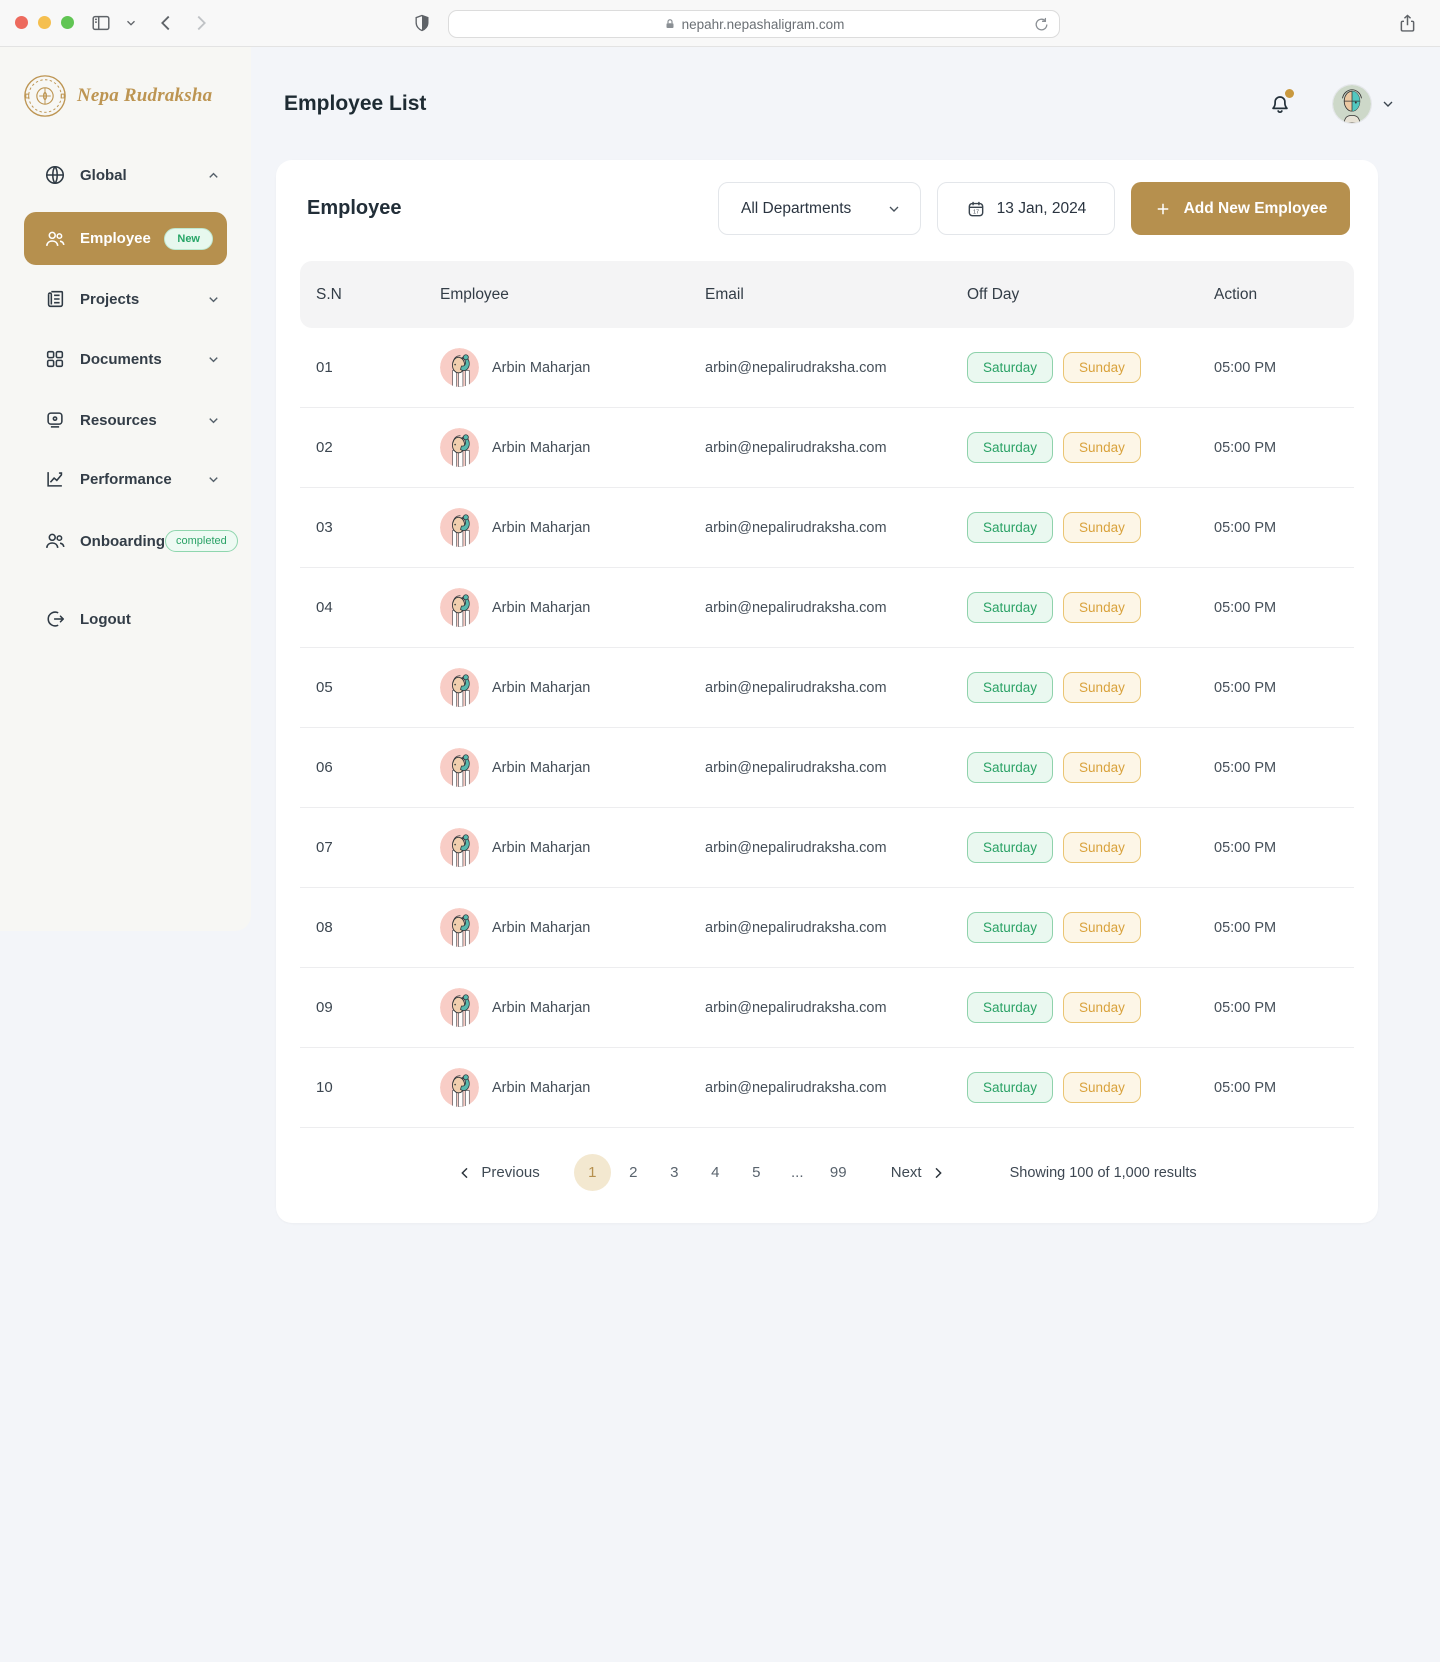 This screenshot has height=1662, width=1440. I want to click on sidebar-item-label: Performance, so click(126, 479).